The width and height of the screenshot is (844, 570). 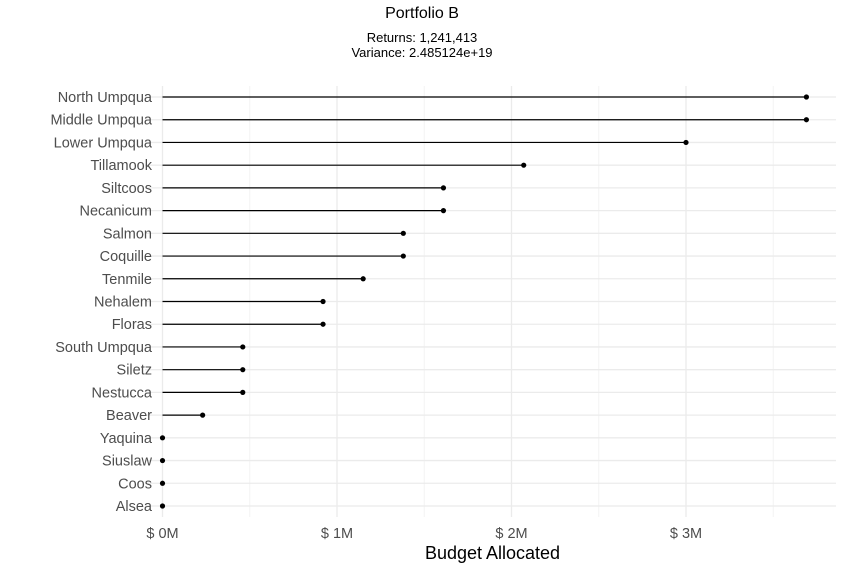 What do you see at coordinates (686, 534) in the screenshot?
I see `x-tick-label: $ 3M` at bounding box center [686, 534].